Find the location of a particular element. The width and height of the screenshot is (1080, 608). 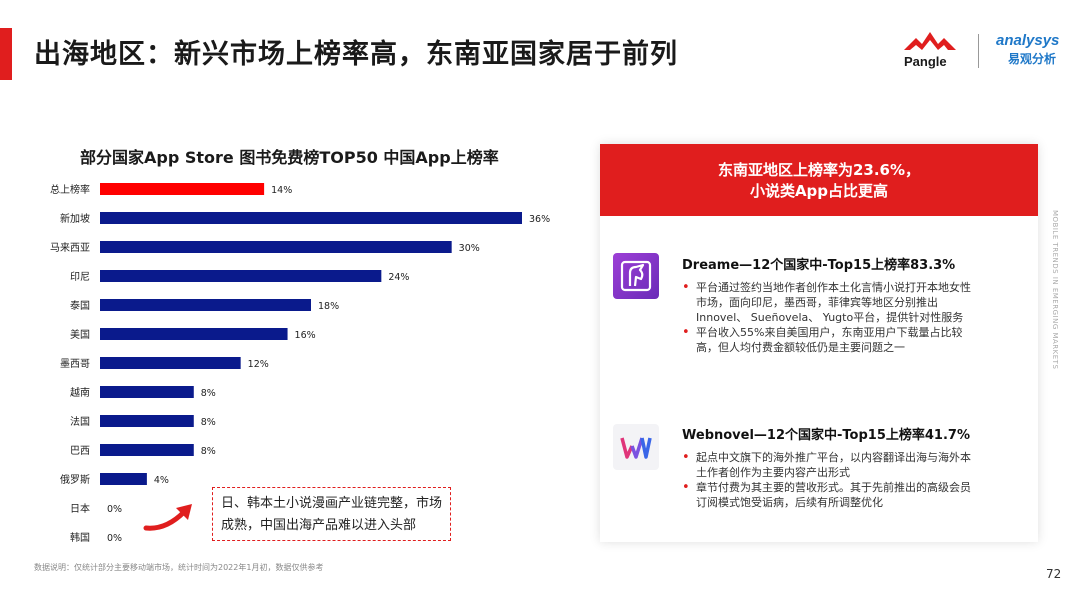

value-label: 16% is located at coordinates (305, 335).